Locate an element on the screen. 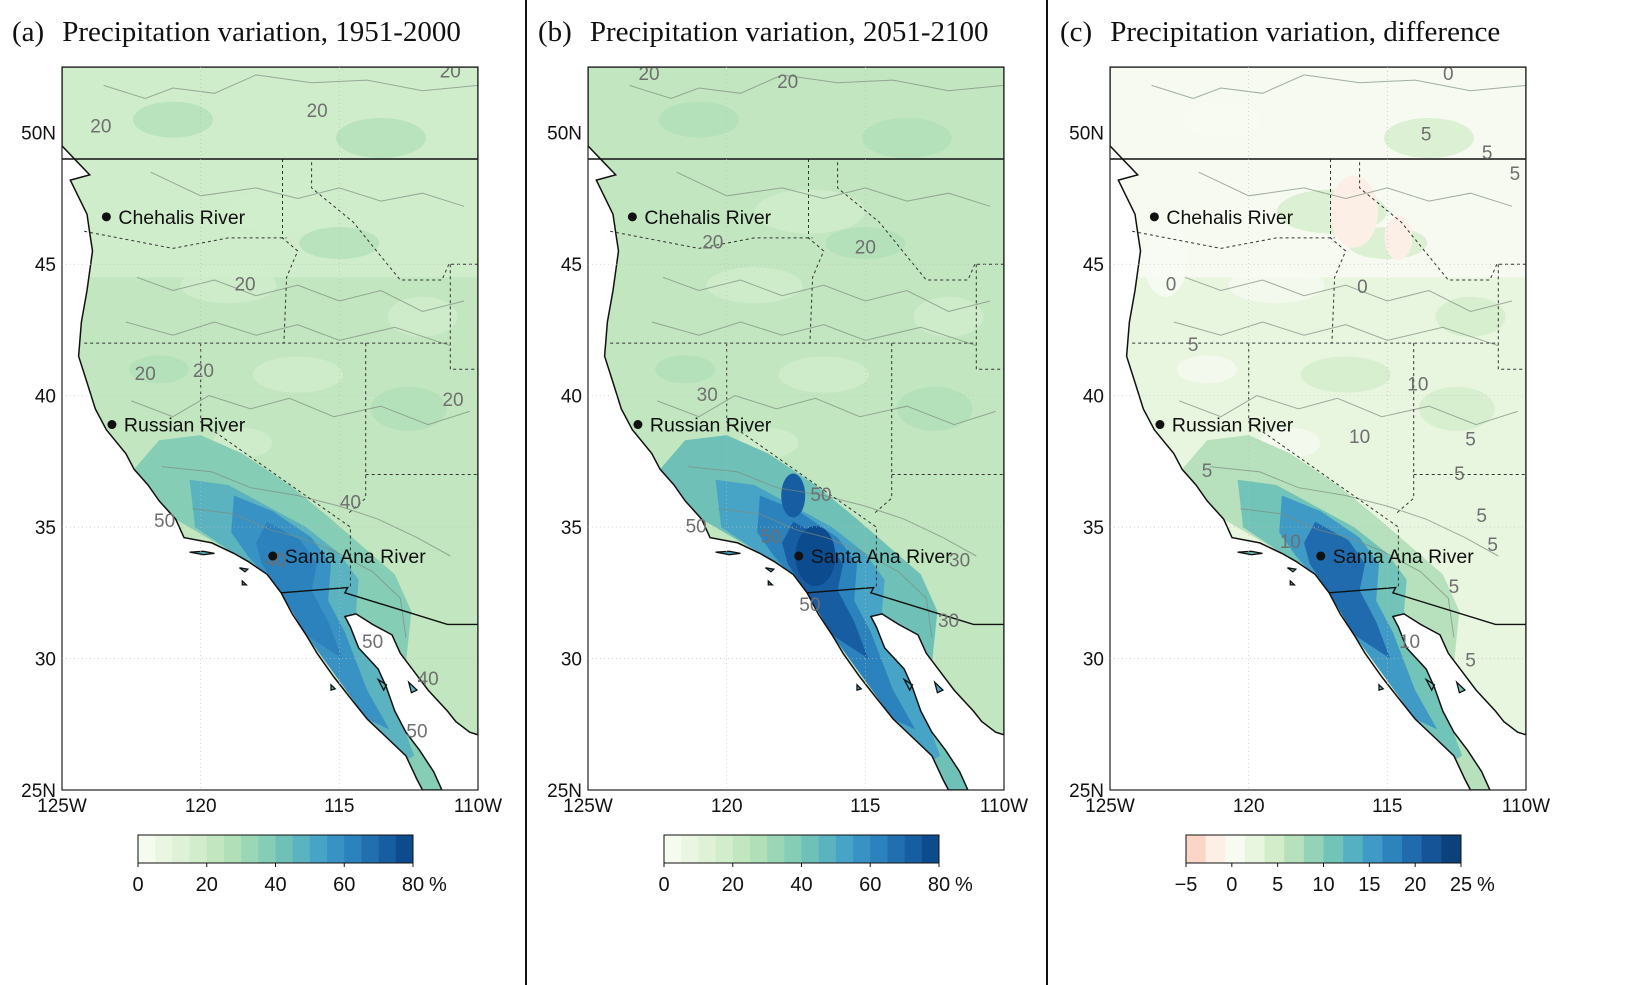 This screenshot has height=985, width=1646. panel-c-colorbar-label: 20 is located at coordinates (1415, 885).